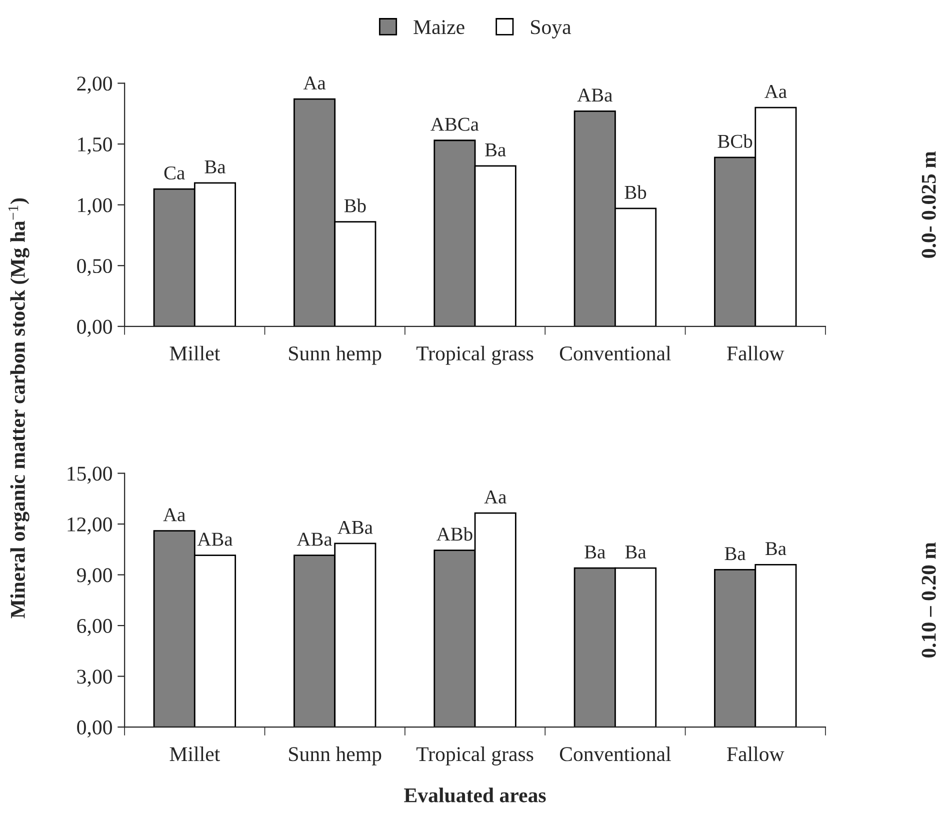 The width and height of the screenshot is (951, 816). What do you see at coordinates (95, 145) in the screenshot?
I see `y-tick-label: 1,50` at bounding box center [95, 145].